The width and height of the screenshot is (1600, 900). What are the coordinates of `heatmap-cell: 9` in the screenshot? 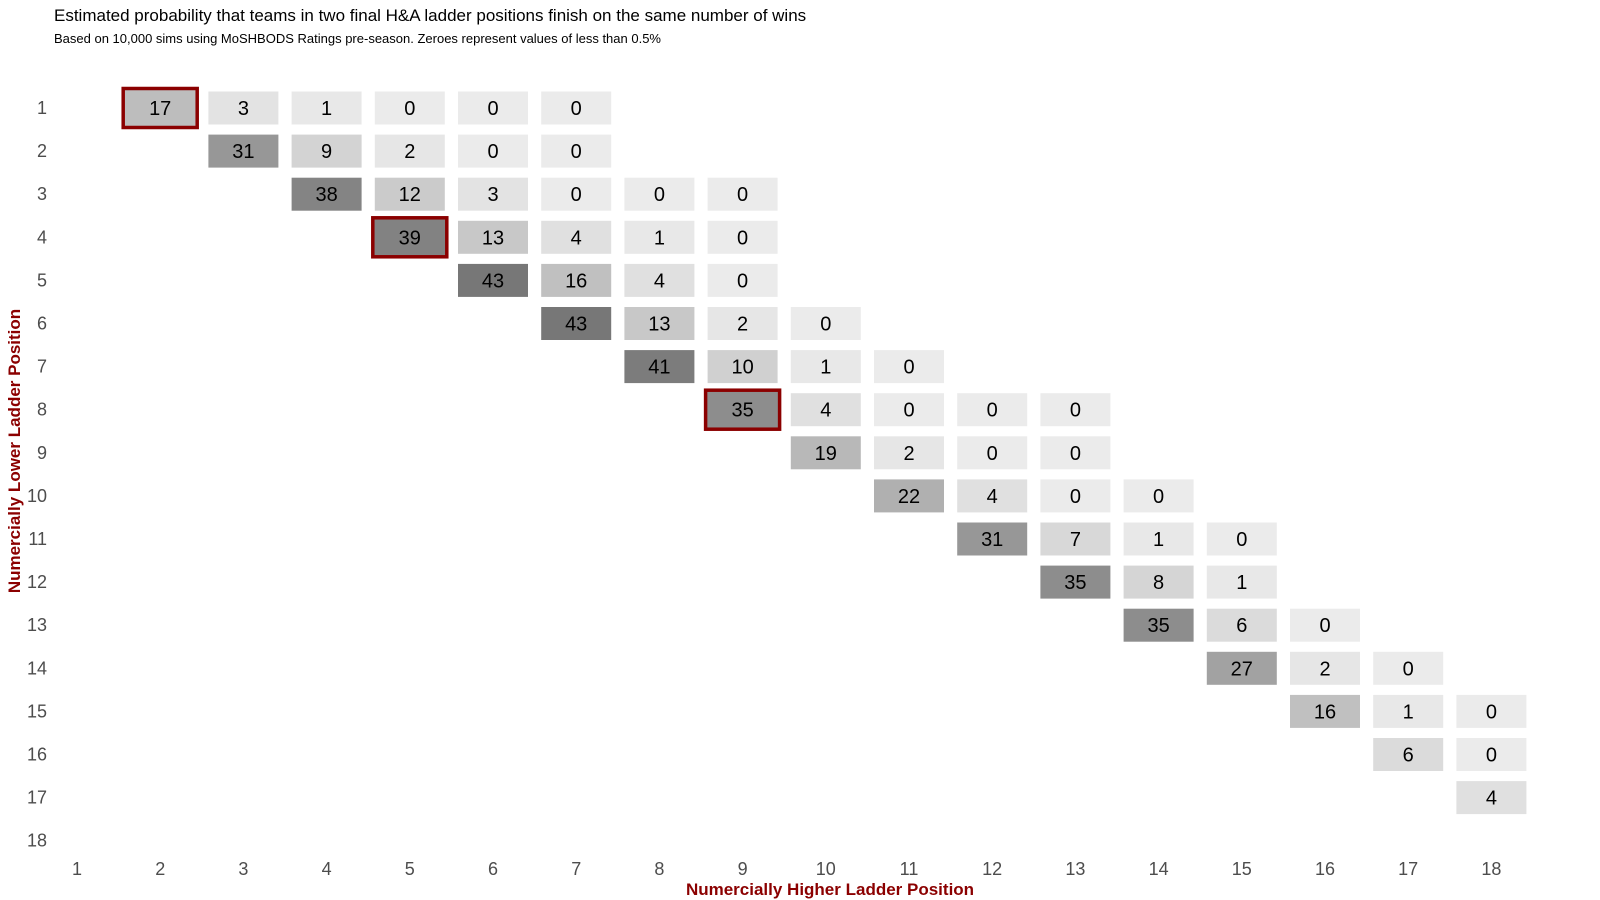 It's located at (326, 151).